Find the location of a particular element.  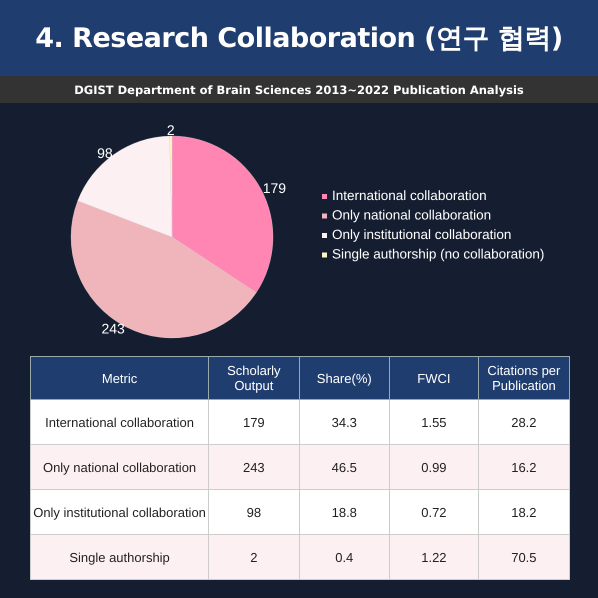

chart-subtitle: DGIST Department of Brain Sciences 2013~2022 Publication Analysis is located at coordinates (299, 89).